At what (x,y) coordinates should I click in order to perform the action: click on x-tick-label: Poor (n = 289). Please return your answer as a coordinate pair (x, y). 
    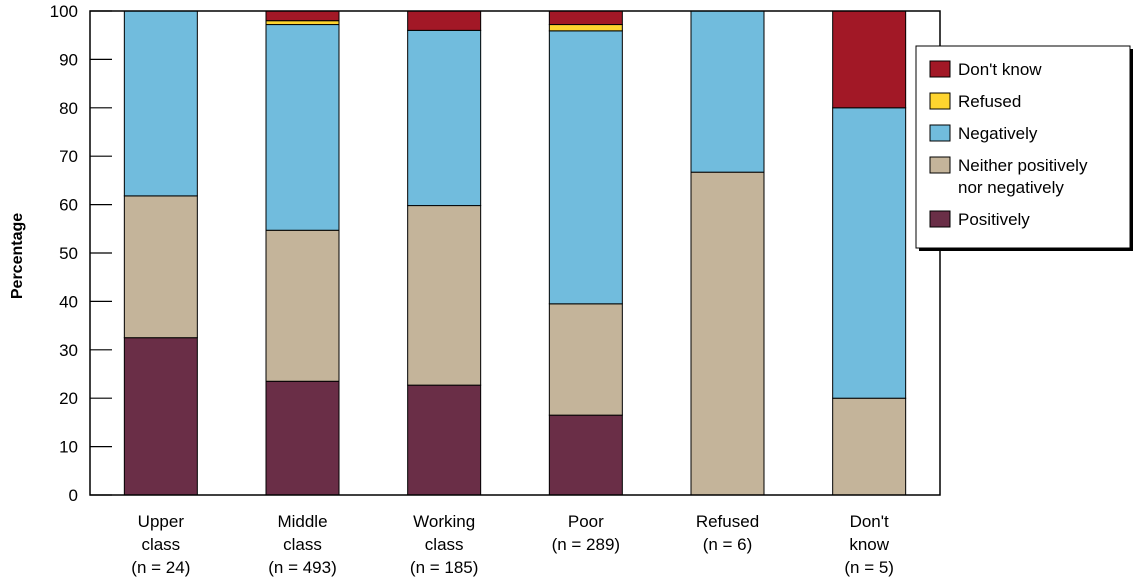
    Looking at the image, I should click on (586, 533).